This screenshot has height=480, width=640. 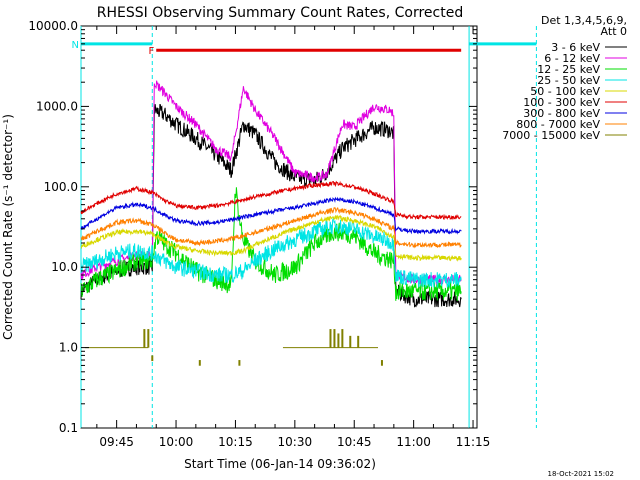 What do you see at coordinates (68, 348) in the screenshot?
I see `y-tick-label: 1.0` at bounding box center [68, 348].